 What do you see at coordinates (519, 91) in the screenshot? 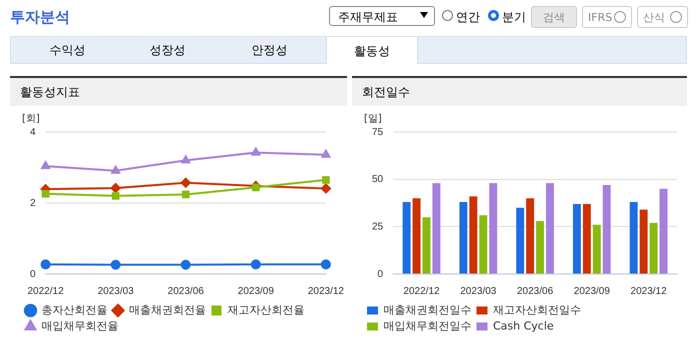
I see `chart-title: 회전일수` at bounding box center [519, 91].